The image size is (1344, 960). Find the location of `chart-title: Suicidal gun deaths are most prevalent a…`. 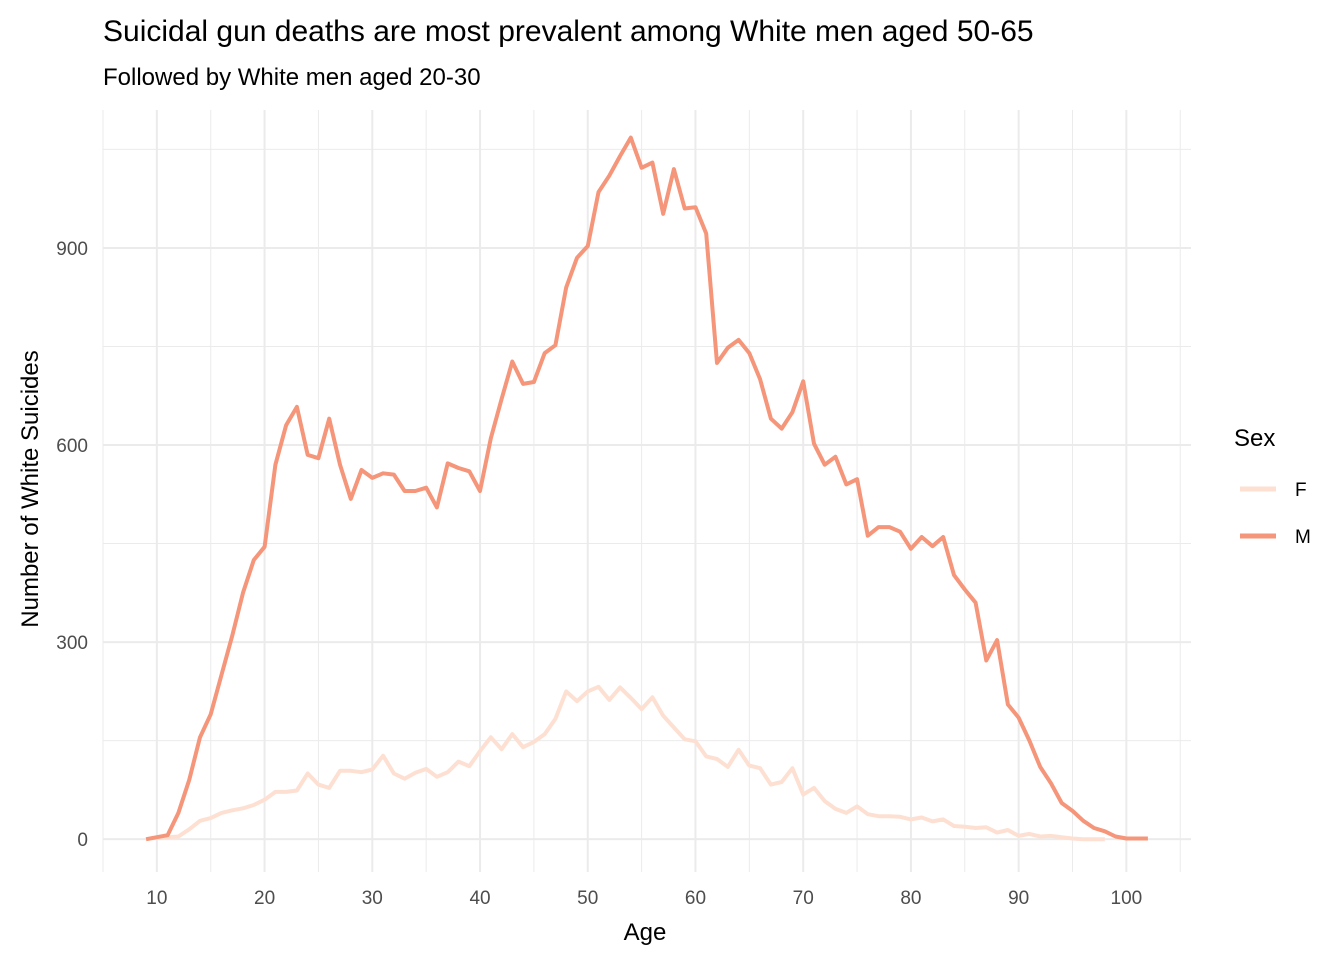

chart-title: Suicidal gun deaths are most prevalent a… is located at coordinates (568, 31).